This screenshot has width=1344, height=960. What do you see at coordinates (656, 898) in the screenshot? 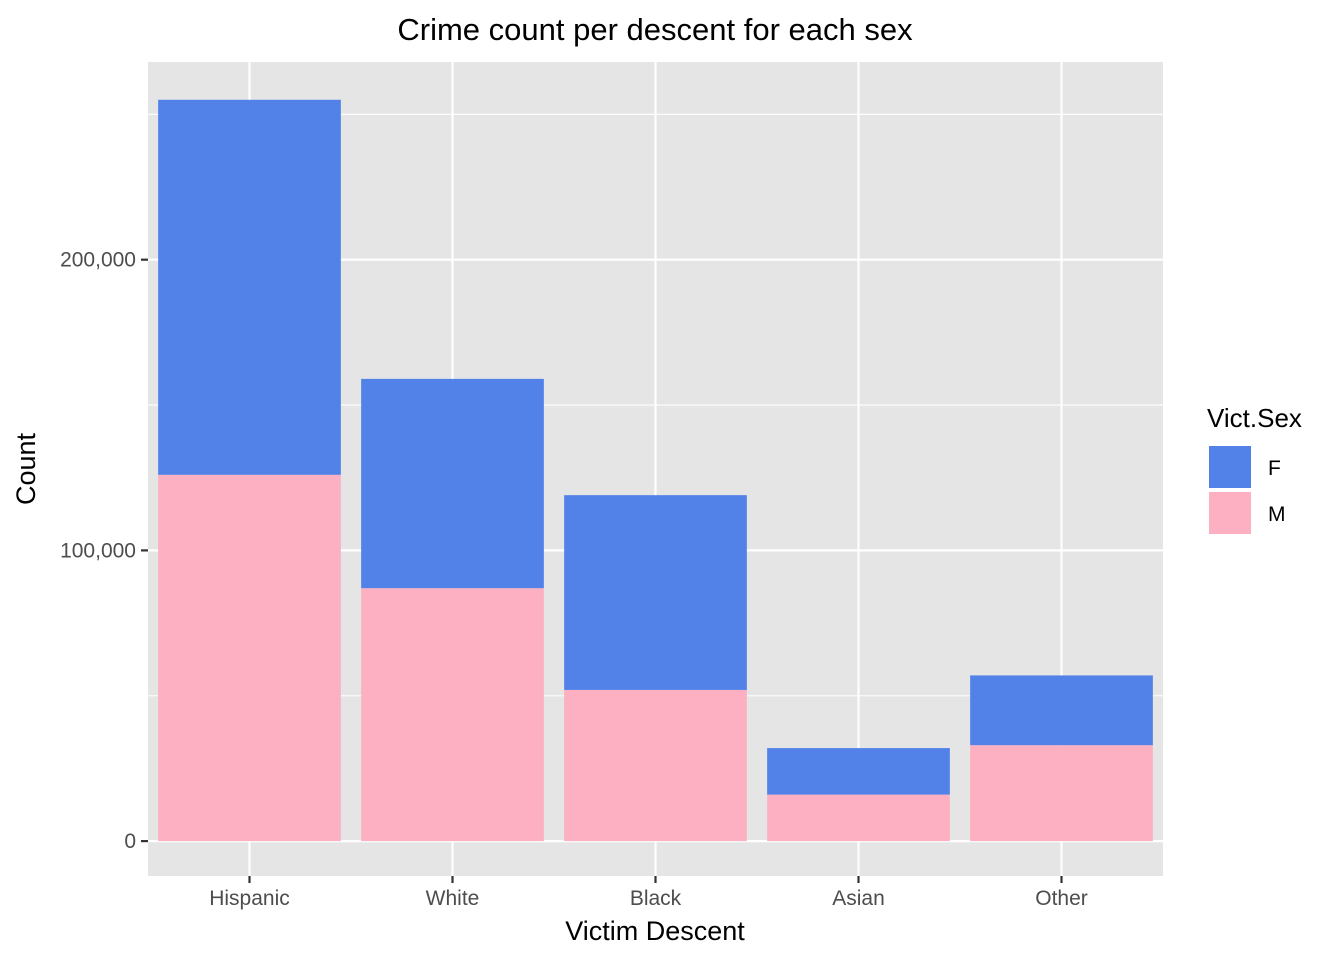
I see `x-tick-label: Black` at bounding box center [656, 898].